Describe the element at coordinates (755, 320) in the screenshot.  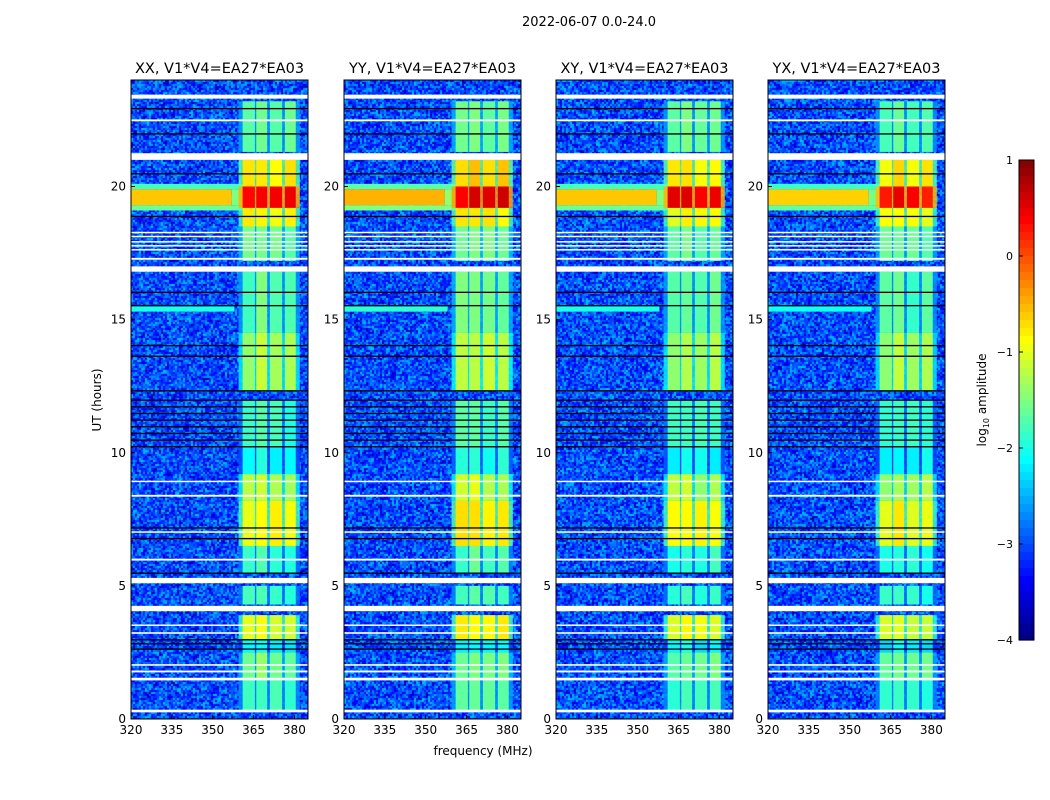
I see `y-tick-label: 15` at that location.